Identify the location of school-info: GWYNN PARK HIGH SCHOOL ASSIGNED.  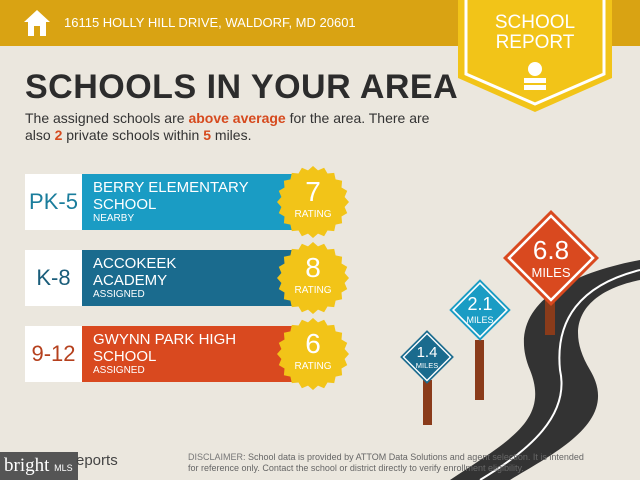
(191, 354).